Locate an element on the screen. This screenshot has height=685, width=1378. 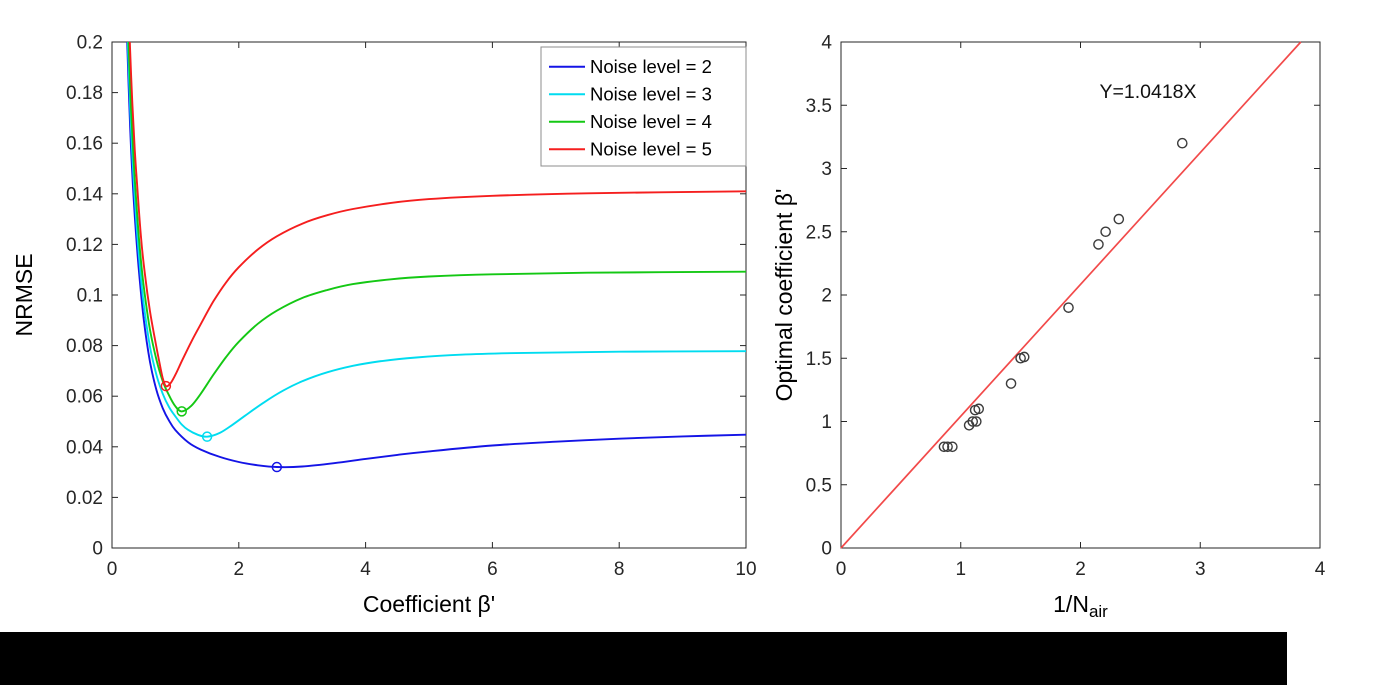
legend-label: Noise level = 5 is located at coordinates (651, 148).